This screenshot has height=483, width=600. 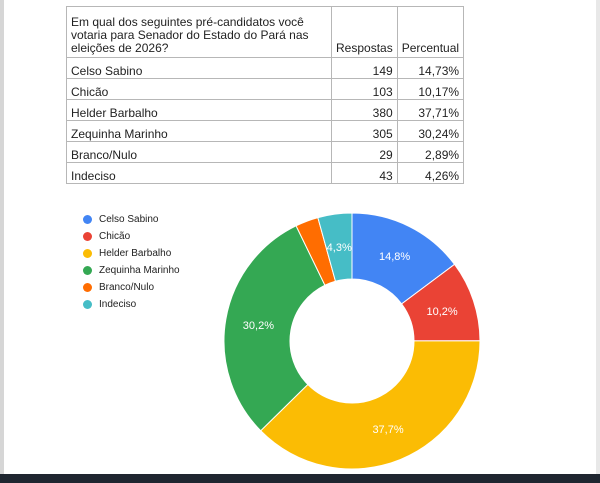 What do you see at coordinates (135, 253) in the screenshot?
I see `legend-label: Helder Barbalho` at bounding box center [135, 253].